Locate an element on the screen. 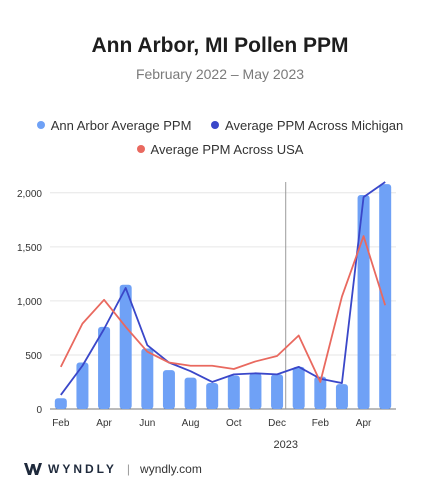 This screenshot has width=440, height=500. y-tick-label: 2,000 is located at coordinates (29, 194).